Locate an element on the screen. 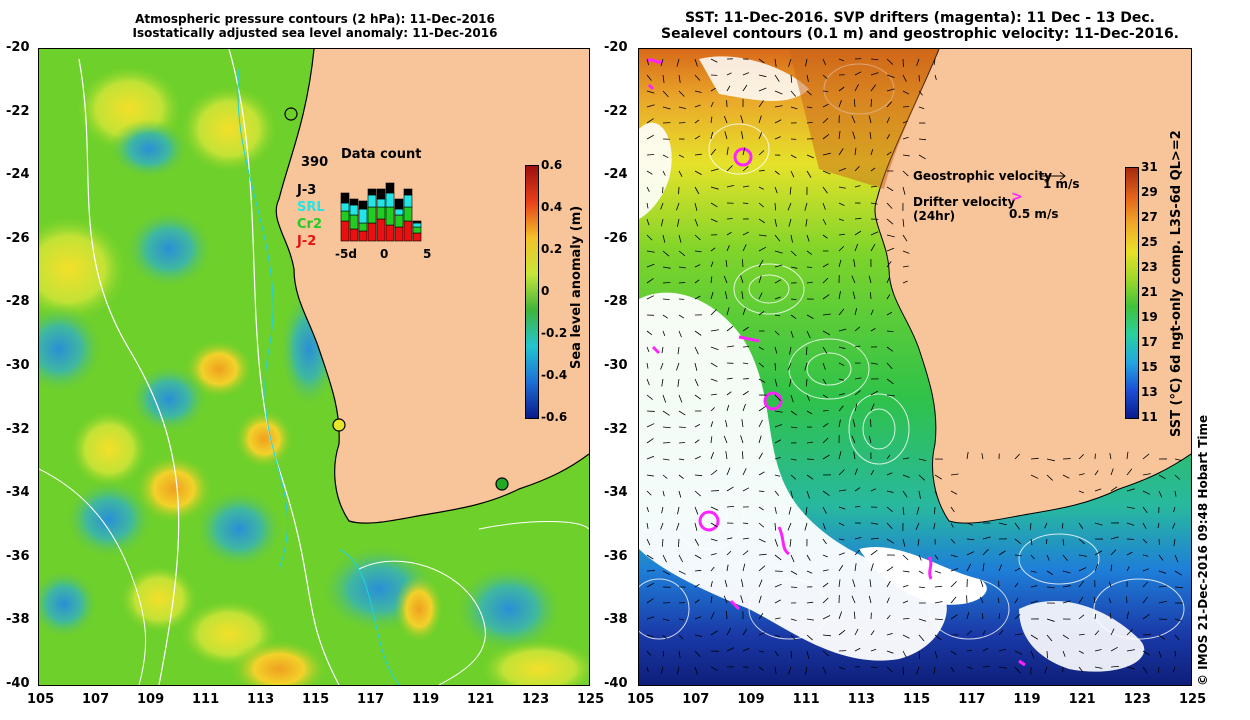 The image size is (1250, 720). y-tick-label: -34 is located at coordinates (18, 493).